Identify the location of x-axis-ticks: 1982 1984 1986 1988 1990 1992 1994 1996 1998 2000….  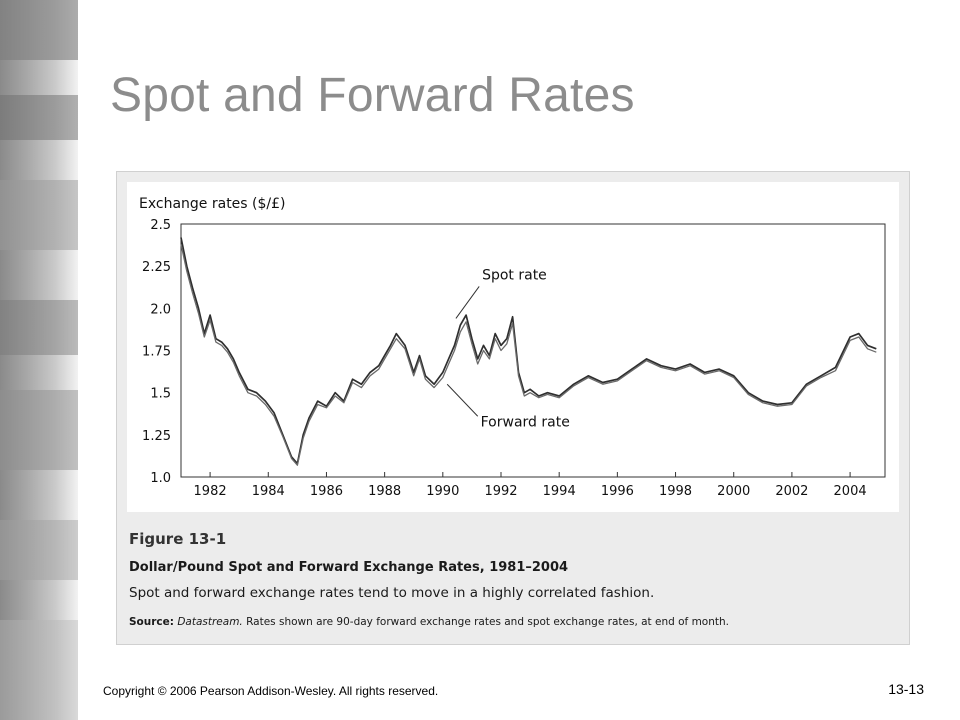
(530, 485).